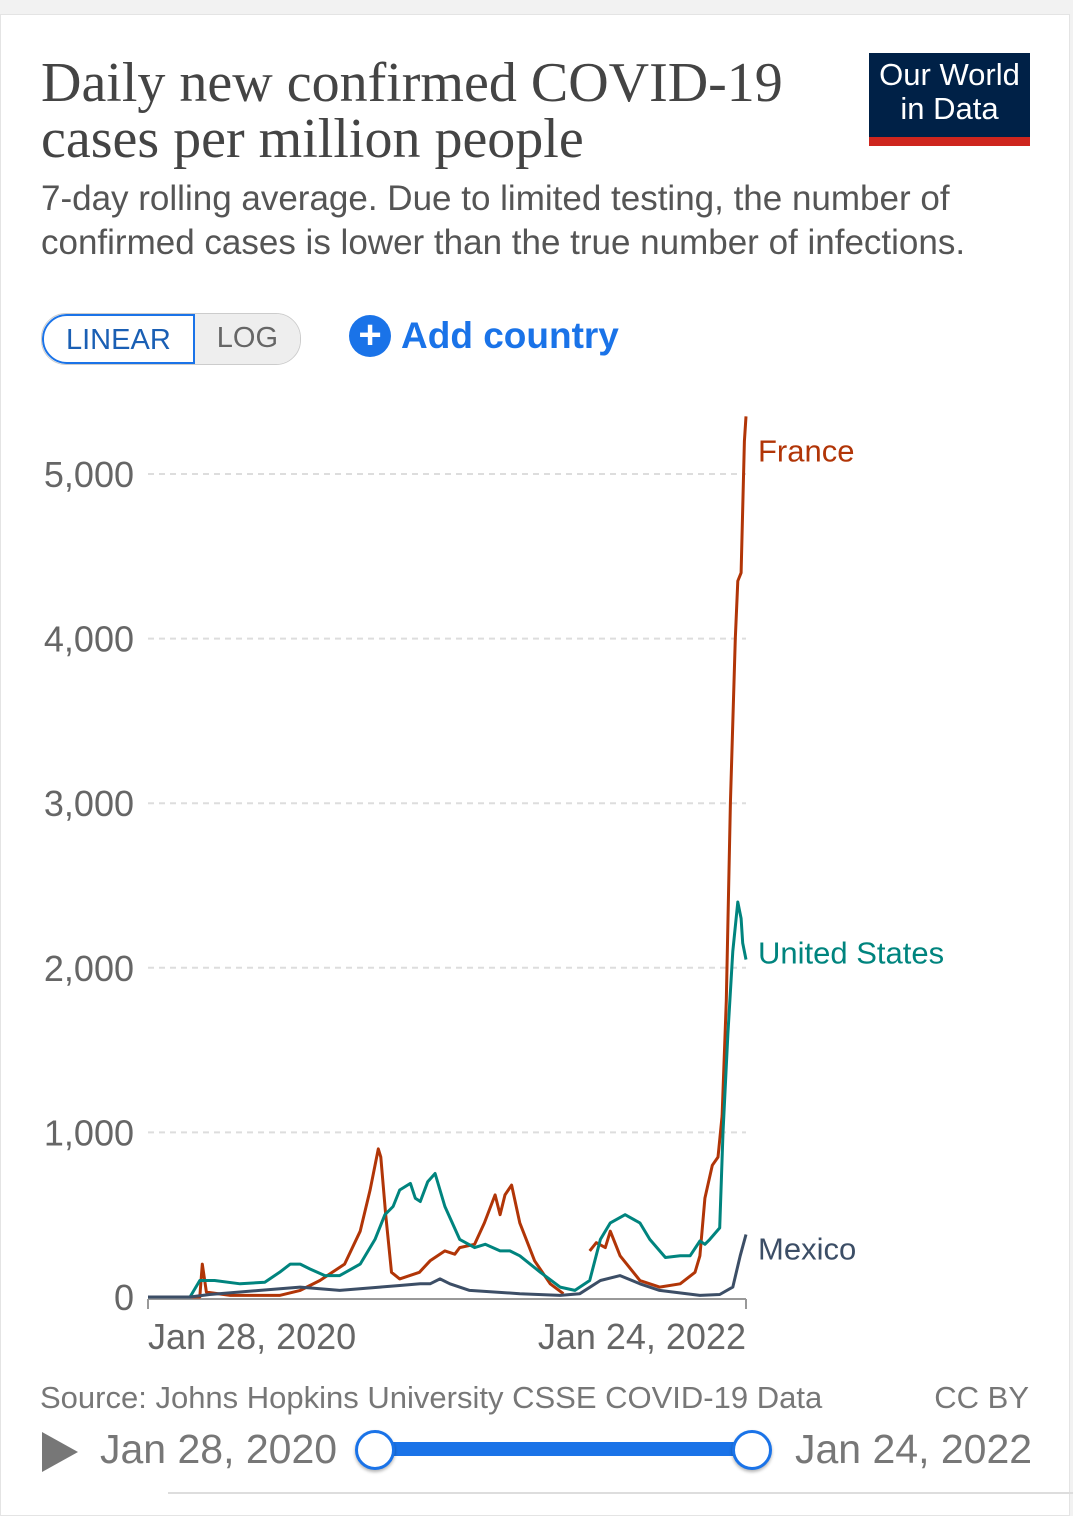 Image resolution: width=1073 pixels, height=1516 pixels. What do you see at coordinates (562, 1449) in the screenshot?
I see `timeline-slider-track` at bounding box center [562, 1449].